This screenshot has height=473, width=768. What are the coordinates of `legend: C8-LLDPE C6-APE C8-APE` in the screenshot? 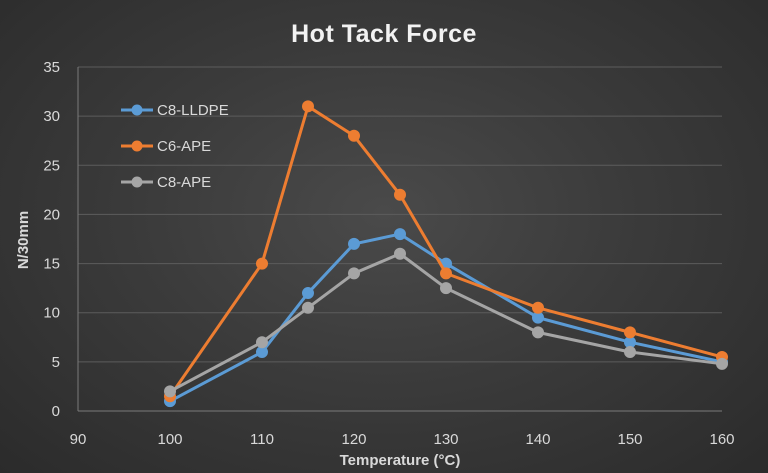 It's located at (175, 146).